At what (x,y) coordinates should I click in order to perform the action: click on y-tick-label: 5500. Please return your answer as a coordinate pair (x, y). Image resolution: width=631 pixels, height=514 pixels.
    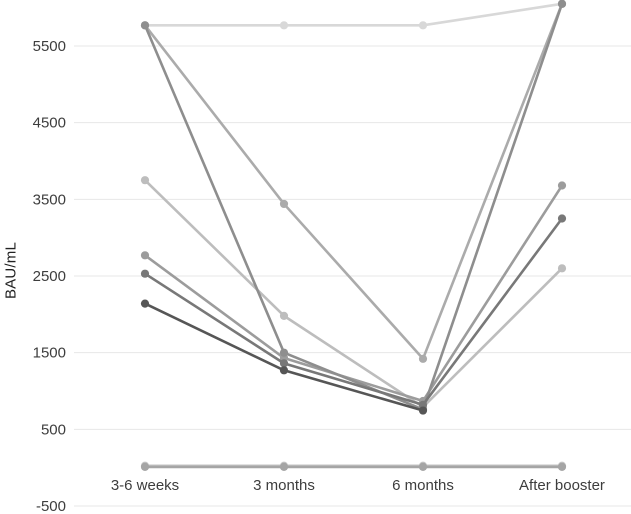
    Looking at the image, I should click on (49, 46).